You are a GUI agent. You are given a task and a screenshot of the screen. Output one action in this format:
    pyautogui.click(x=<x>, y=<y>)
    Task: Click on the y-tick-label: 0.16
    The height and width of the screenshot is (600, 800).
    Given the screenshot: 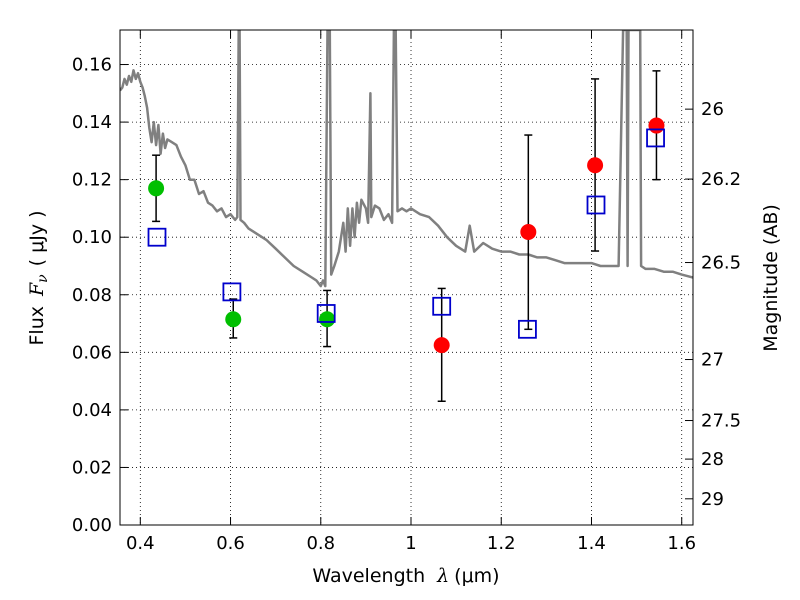 What is the action you would take?
    pyautogui.click(x=92, y=65)
    